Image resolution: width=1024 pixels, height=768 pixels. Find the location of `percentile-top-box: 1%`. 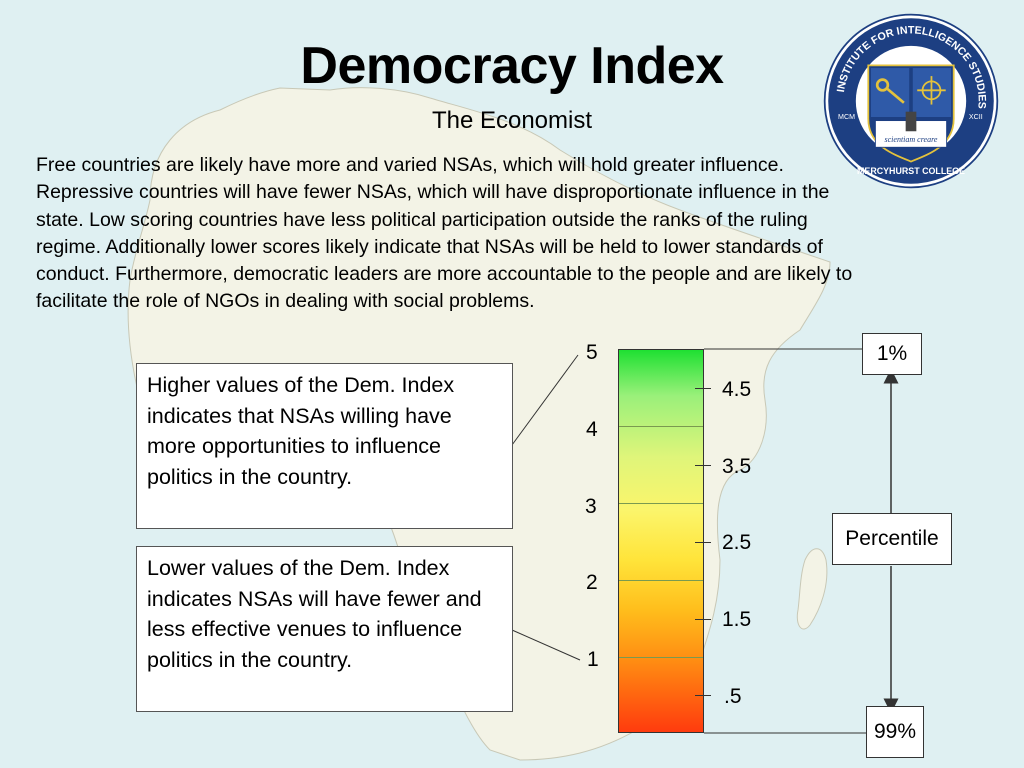

percentile-top-box: 1% is located at coordinates (892, 354).